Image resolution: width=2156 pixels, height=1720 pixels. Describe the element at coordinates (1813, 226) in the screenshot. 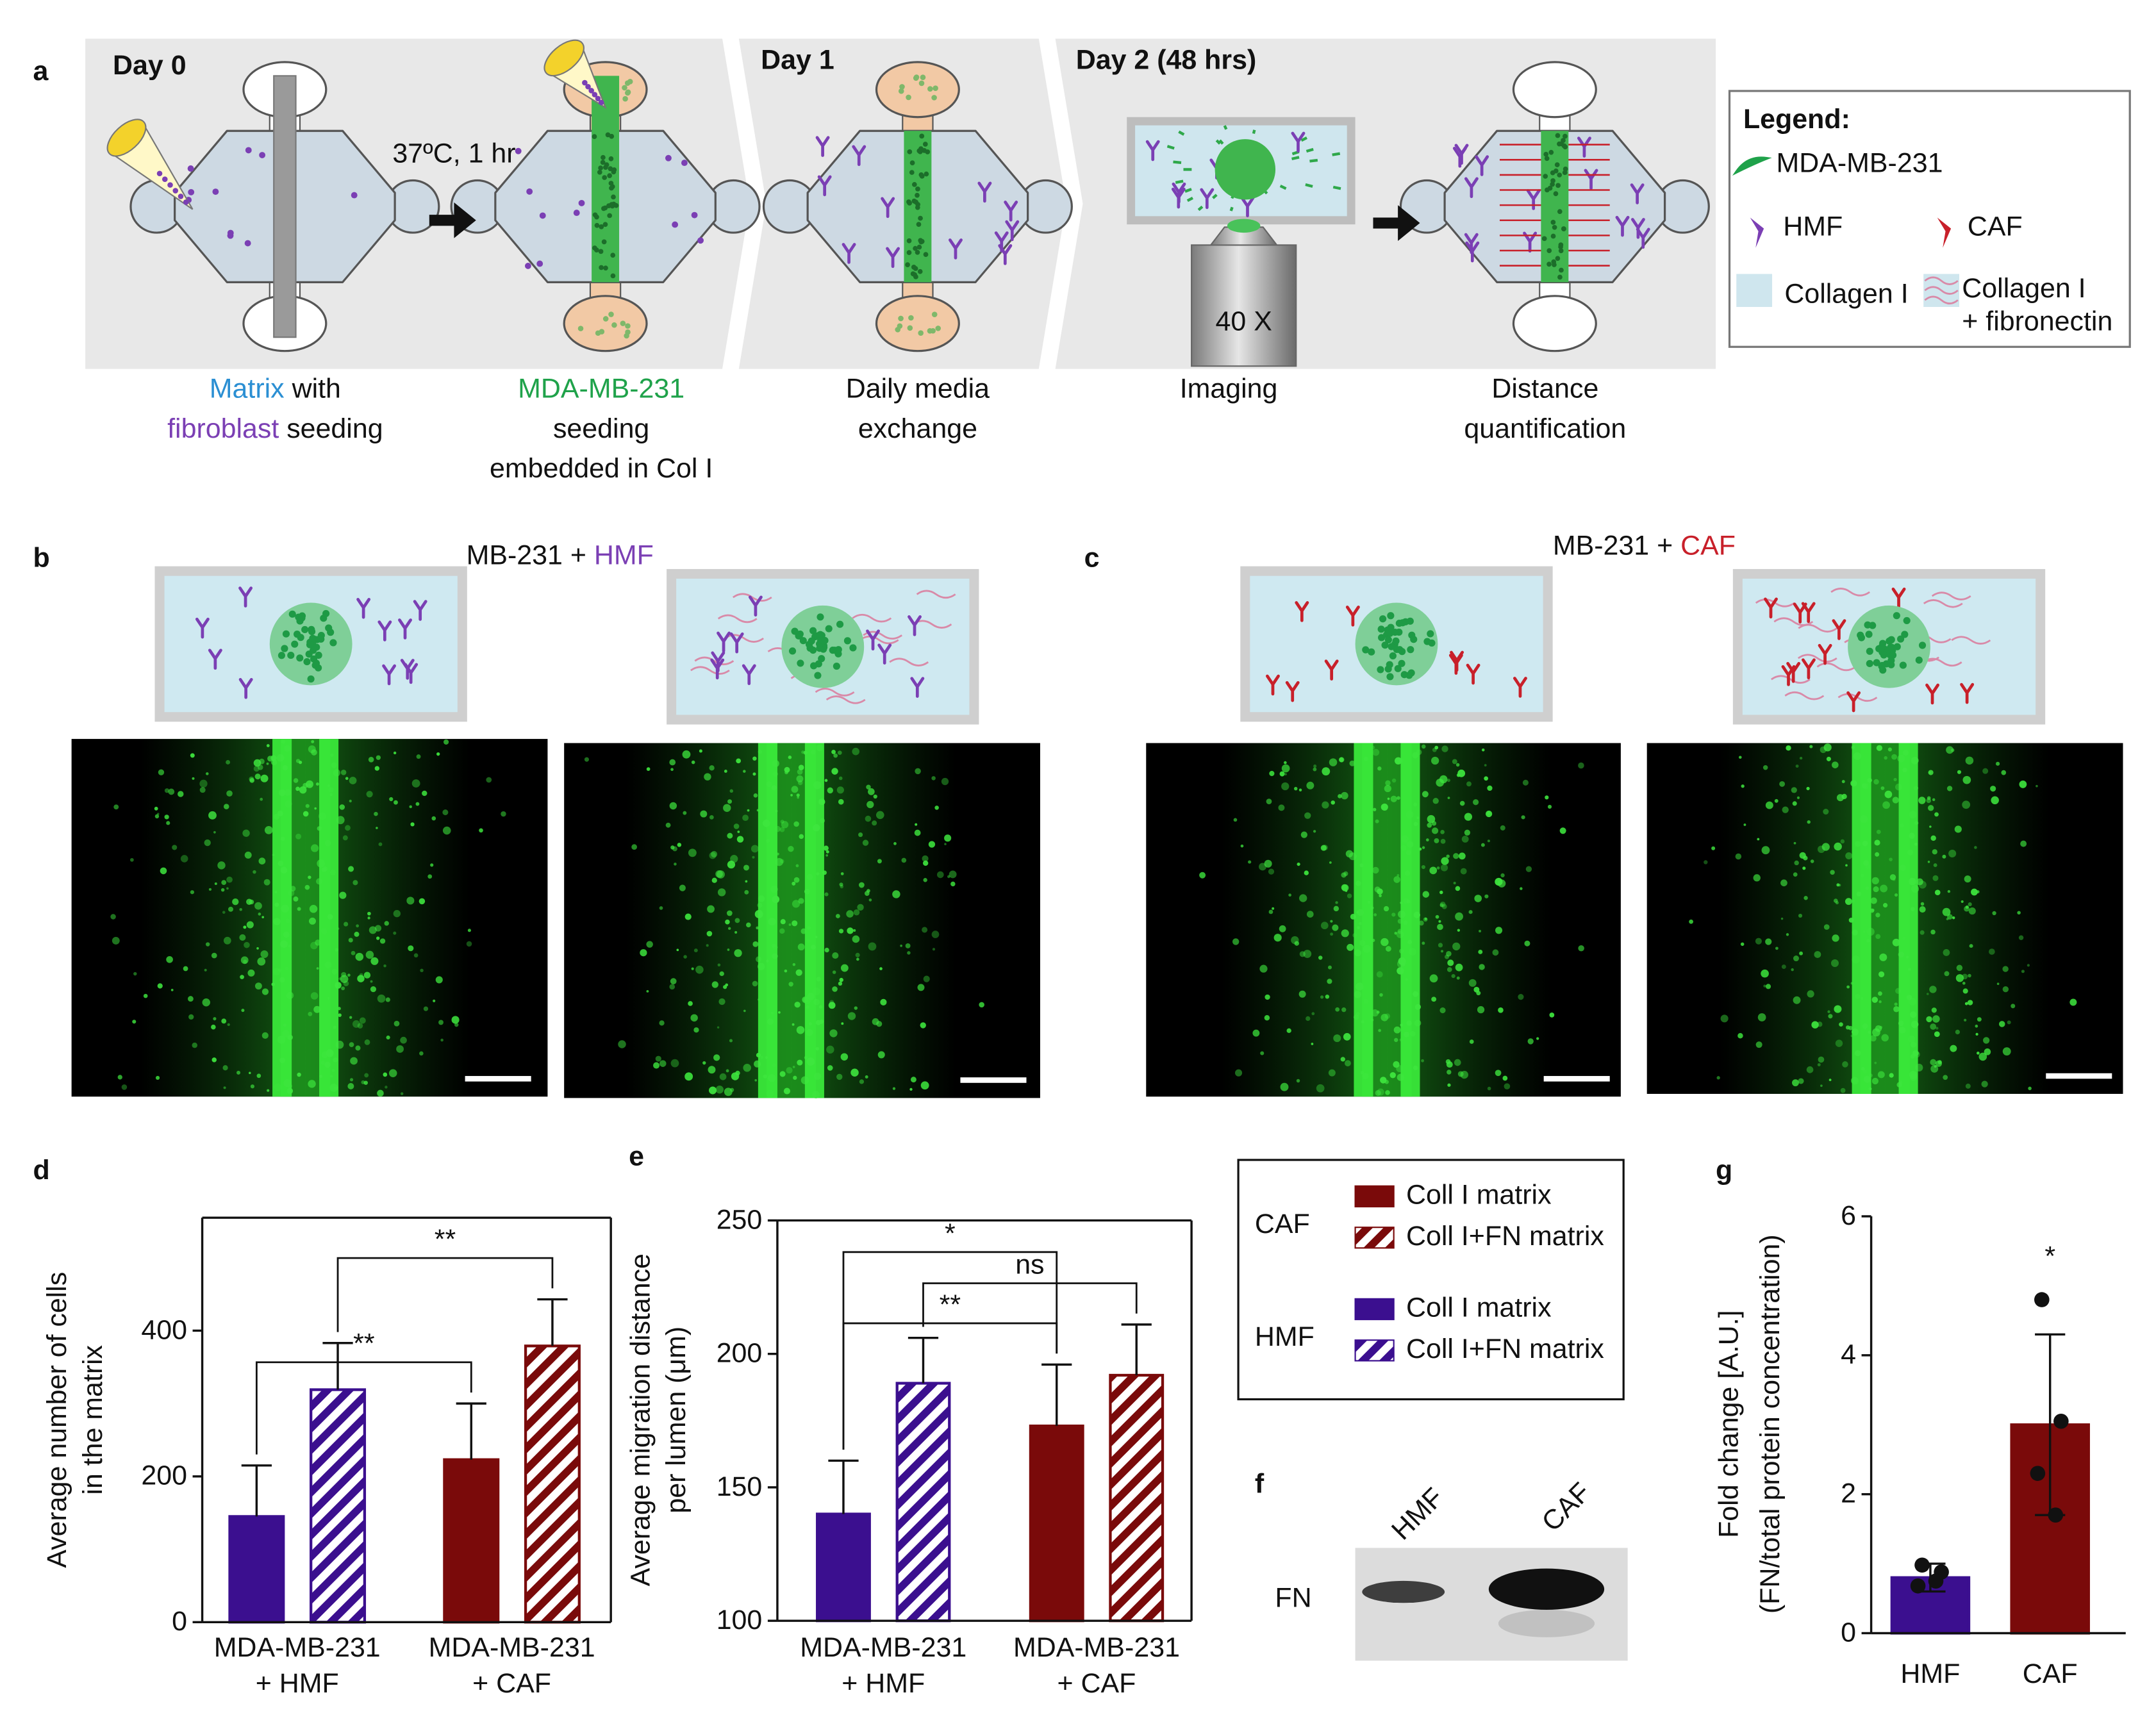

I see `legend-label: HMF` at that location.